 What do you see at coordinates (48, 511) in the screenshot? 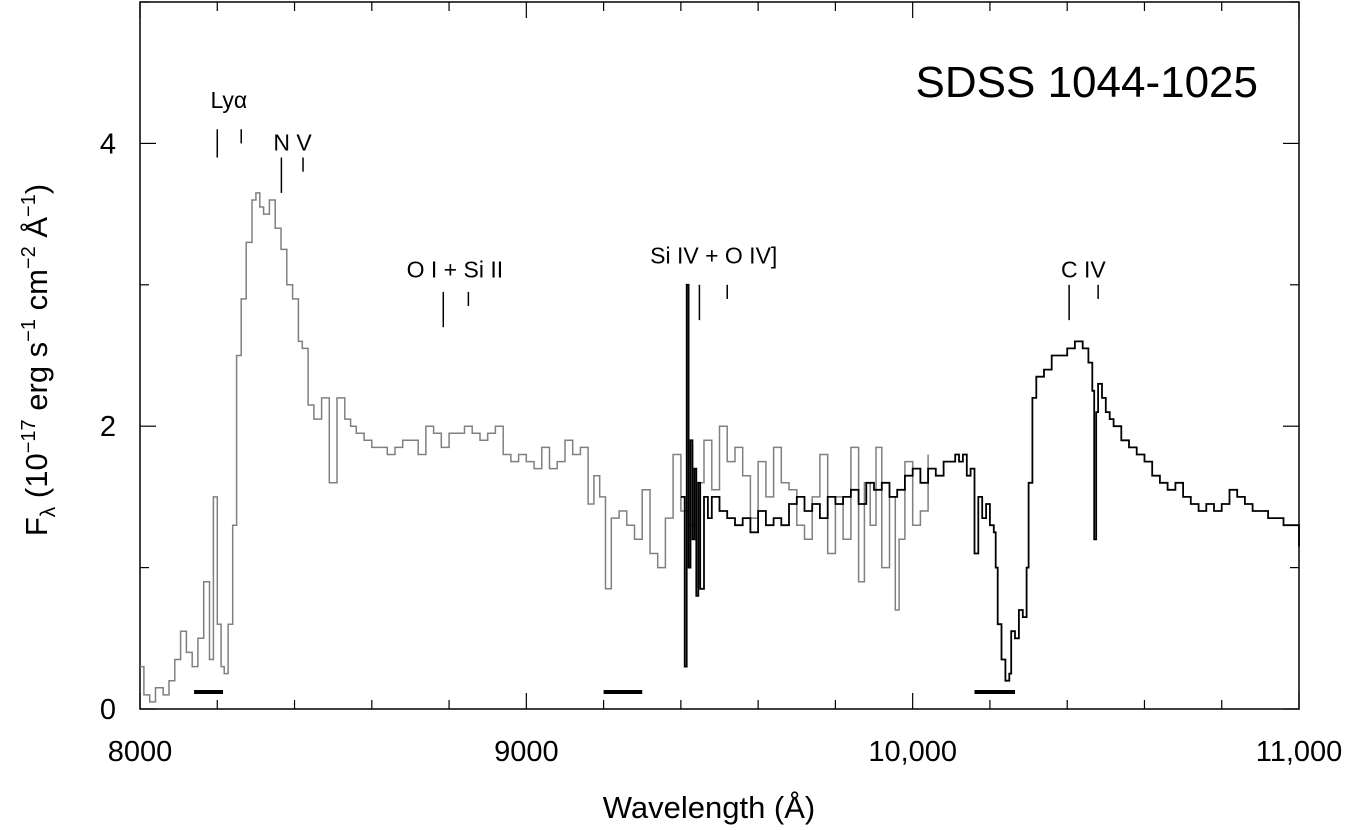
I see `y-axis-title-sub: λ` at bounding box center [48, 511].